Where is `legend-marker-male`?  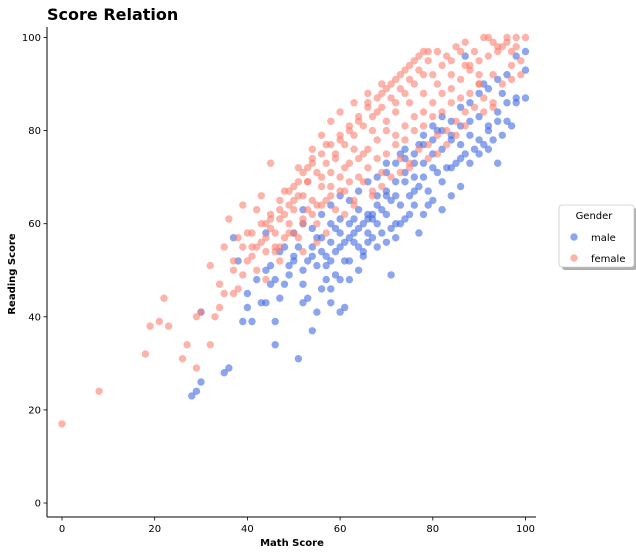 legend-marker-male is located at coordinates (574, 237).